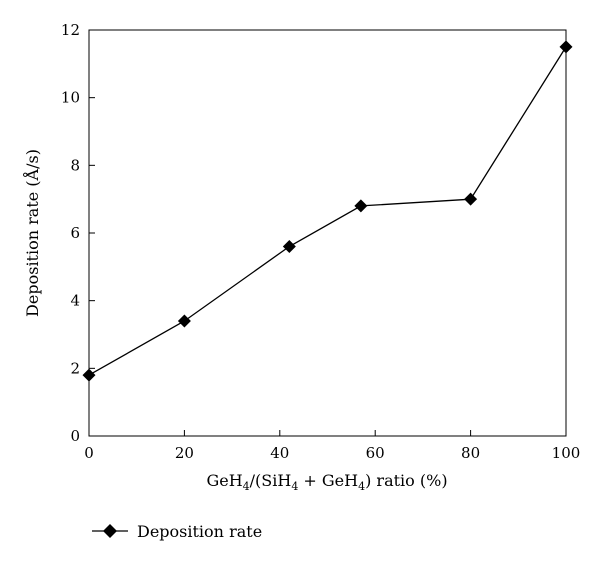 Image resolution: width=600 pixels, height=562 pixels. Describe the element at coordinates (375, 453) in the screenshot. I see `x-tick-label: 60` at that location.